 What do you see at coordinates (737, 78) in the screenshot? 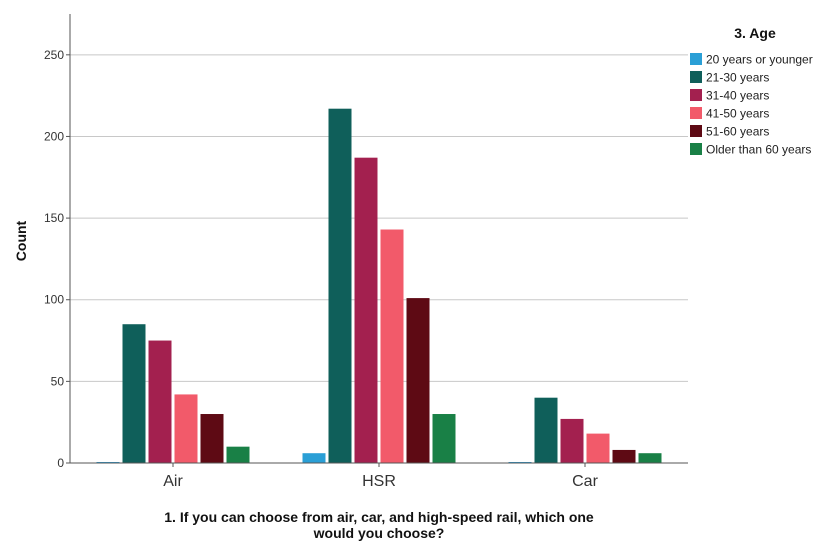
I see `legend-label: 21-30 years` at bounding box center [737, 78].